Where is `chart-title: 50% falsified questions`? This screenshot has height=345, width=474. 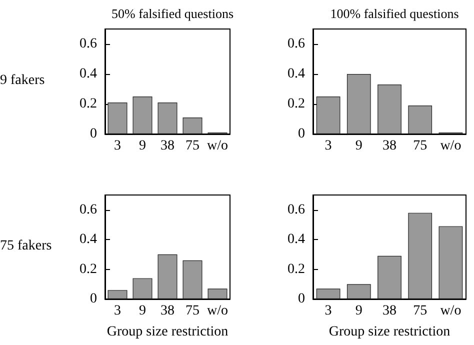 chart-title: 50% falsified questions is located at coordinates (172, 13).